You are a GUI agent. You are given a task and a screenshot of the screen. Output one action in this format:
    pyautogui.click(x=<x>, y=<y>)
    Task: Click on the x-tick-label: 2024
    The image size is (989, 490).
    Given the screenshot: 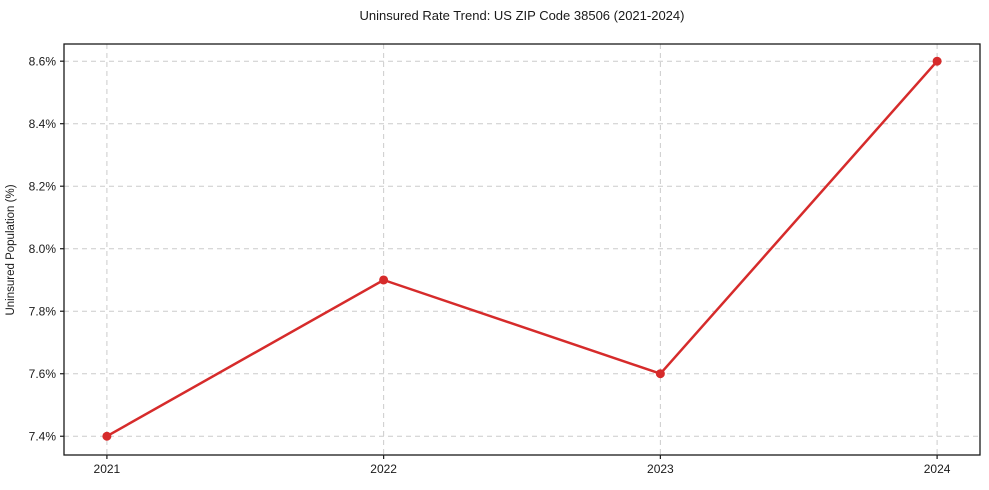 What is the action you would take?
    pyautogui.click(x=937, y=469)
    